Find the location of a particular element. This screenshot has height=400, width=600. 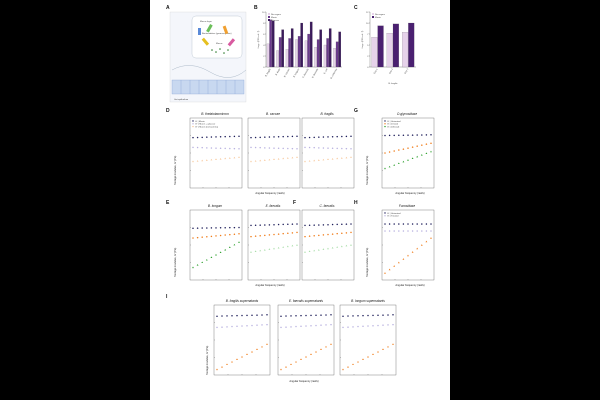

panel-a-bacteroides-text: Bacteroidetes (gram-negative) is located at coordinates (217, 33).